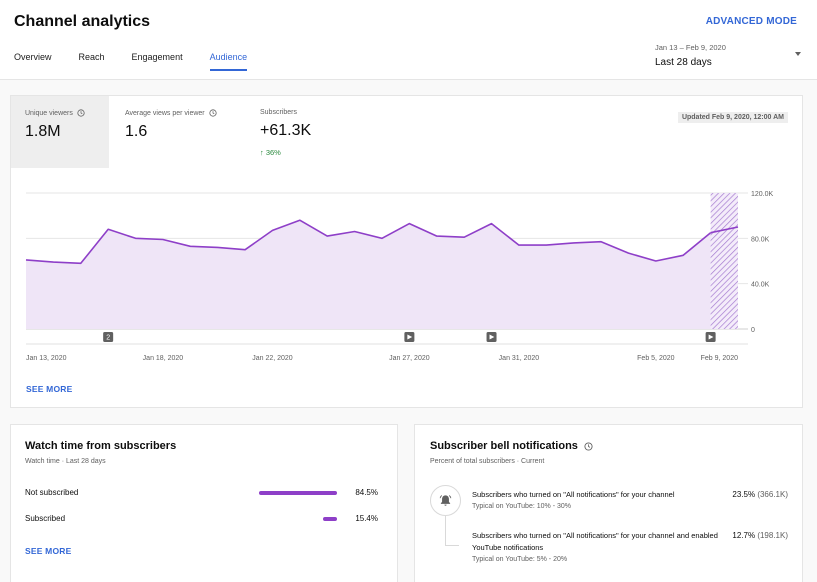  Describe the element at coordinates (520, 559) in the screenshot. I see `bell-item-typical: Typical on YouTube: 5% - 20%` at that location.